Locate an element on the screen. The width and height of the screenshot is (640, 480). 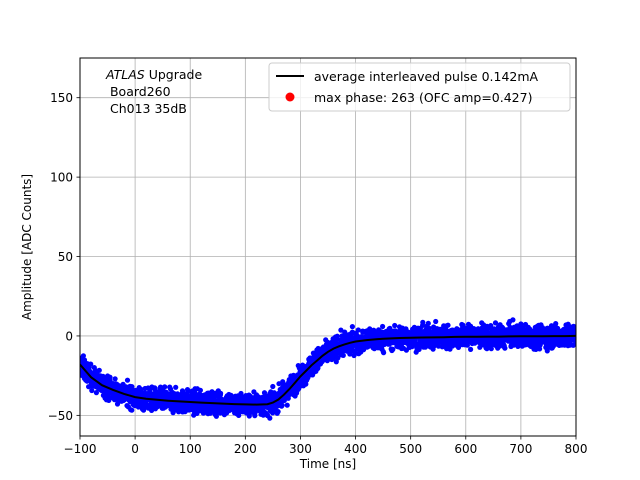
annotation-channel: Ch013 35dB is located at coordinates (146, 108).